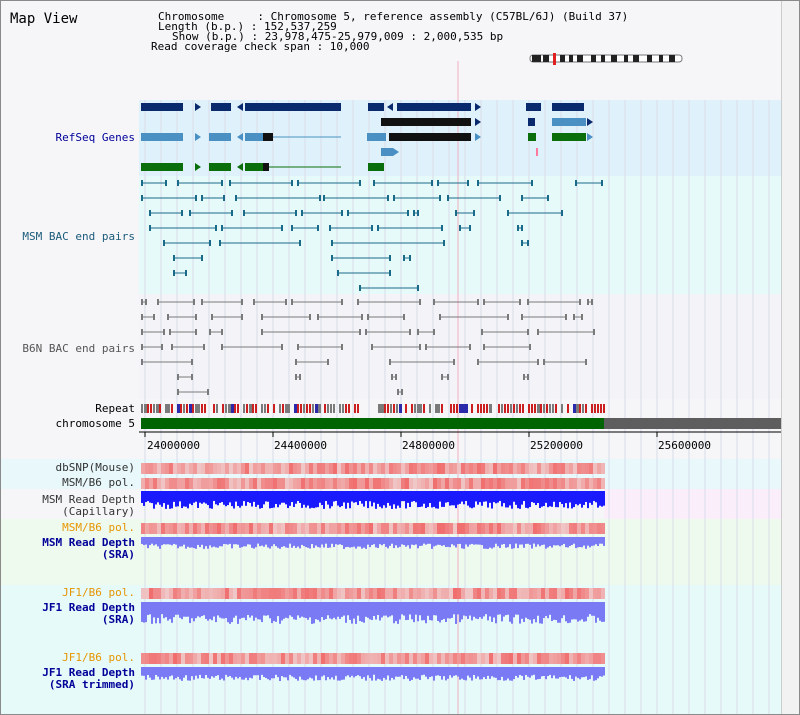 The image size is (800, 715). What do you see at coordinates (95, 467) in the screenshot?
I see `dbsnp-label: dbSNP(Mouse)` at bounding box center [95, 467].